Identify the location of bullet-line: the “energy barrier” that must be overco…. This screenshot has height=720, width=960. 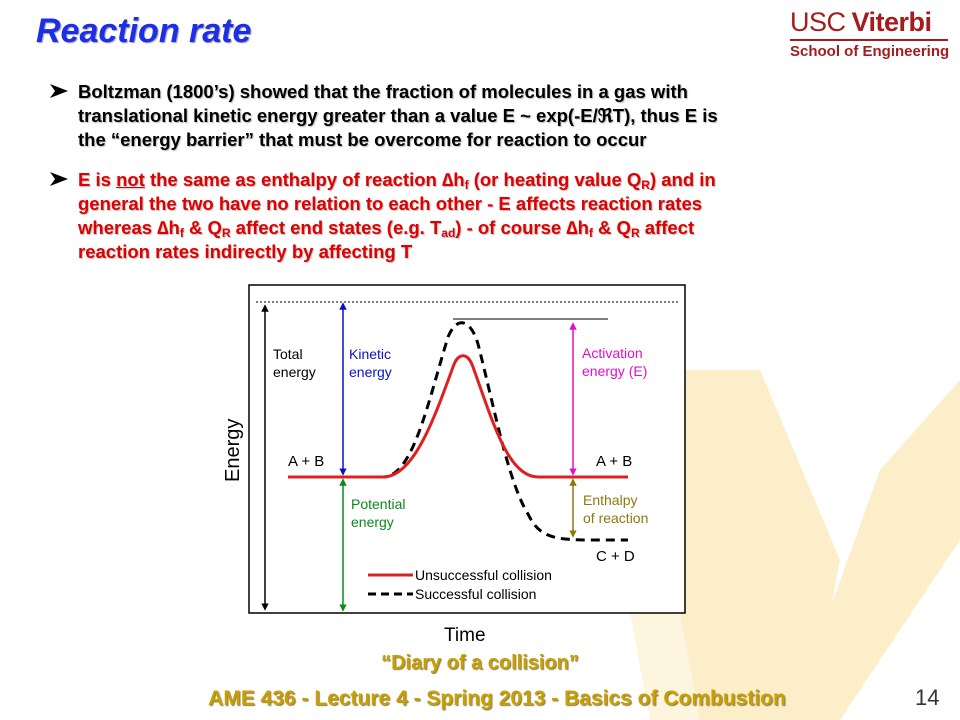
(362, 139).